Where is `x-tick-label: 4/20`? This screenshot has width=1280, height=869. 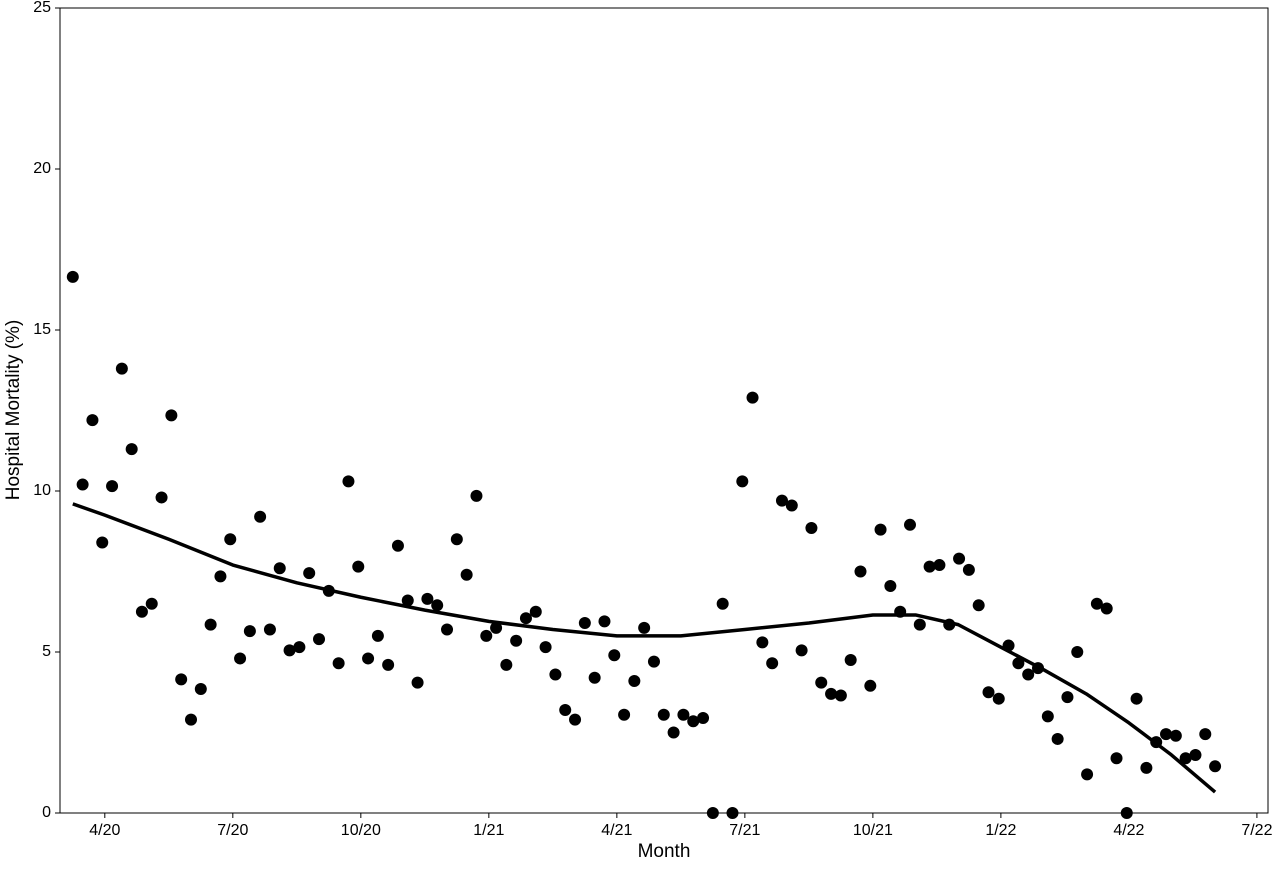
x-tick-label: 4/20 is located at coordinates (104, 830).